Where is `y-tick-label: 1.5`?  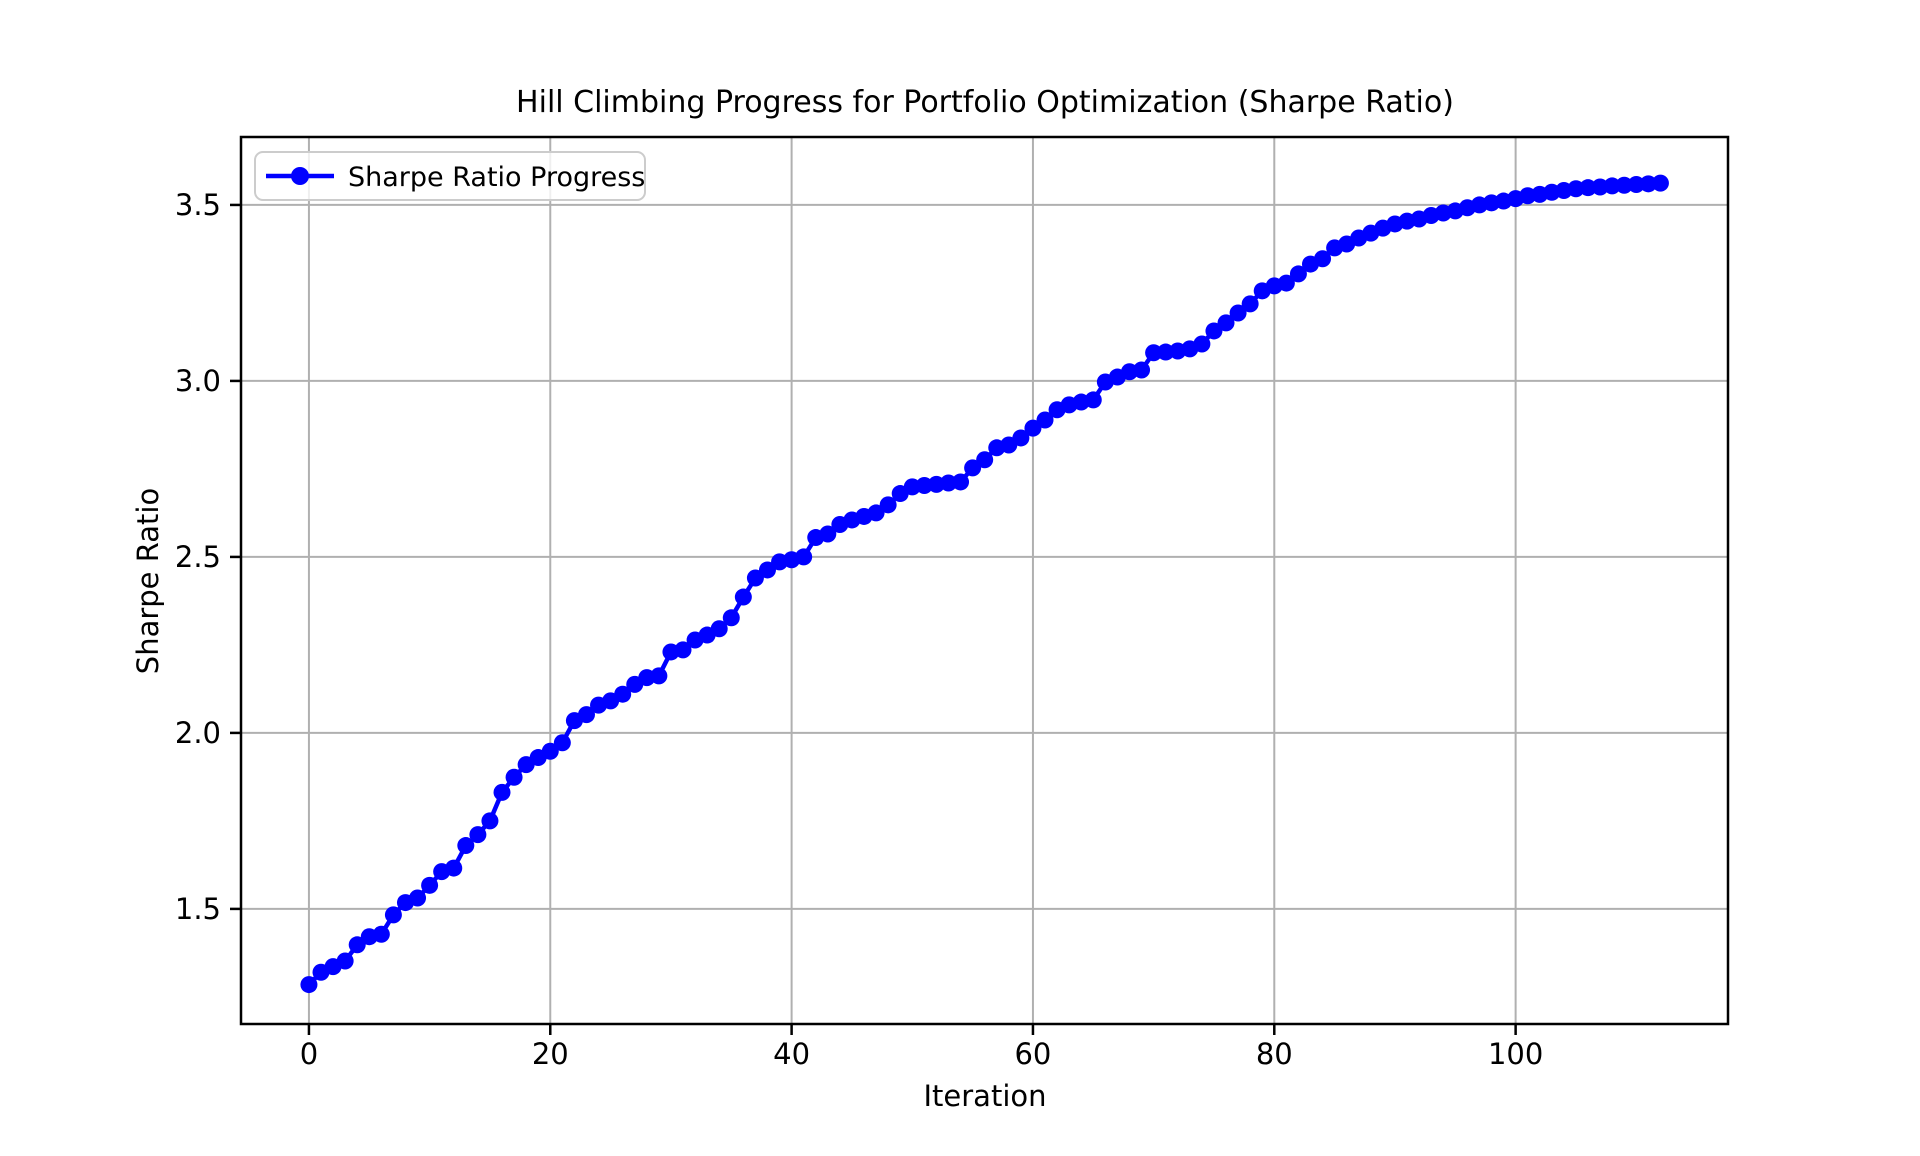
y-tick-label: 1.5 is located at coordinates (198, 909).